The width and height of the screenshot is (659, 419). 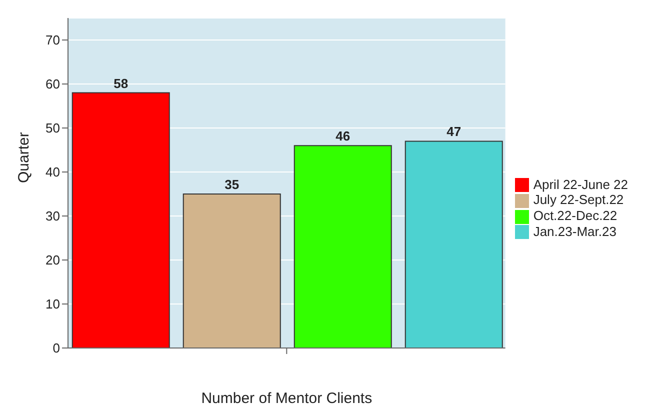 What do you see at coordinates (56, 348) in the screenshot?
I see `y-tick-label: 0` at bounding box center [56, 348].